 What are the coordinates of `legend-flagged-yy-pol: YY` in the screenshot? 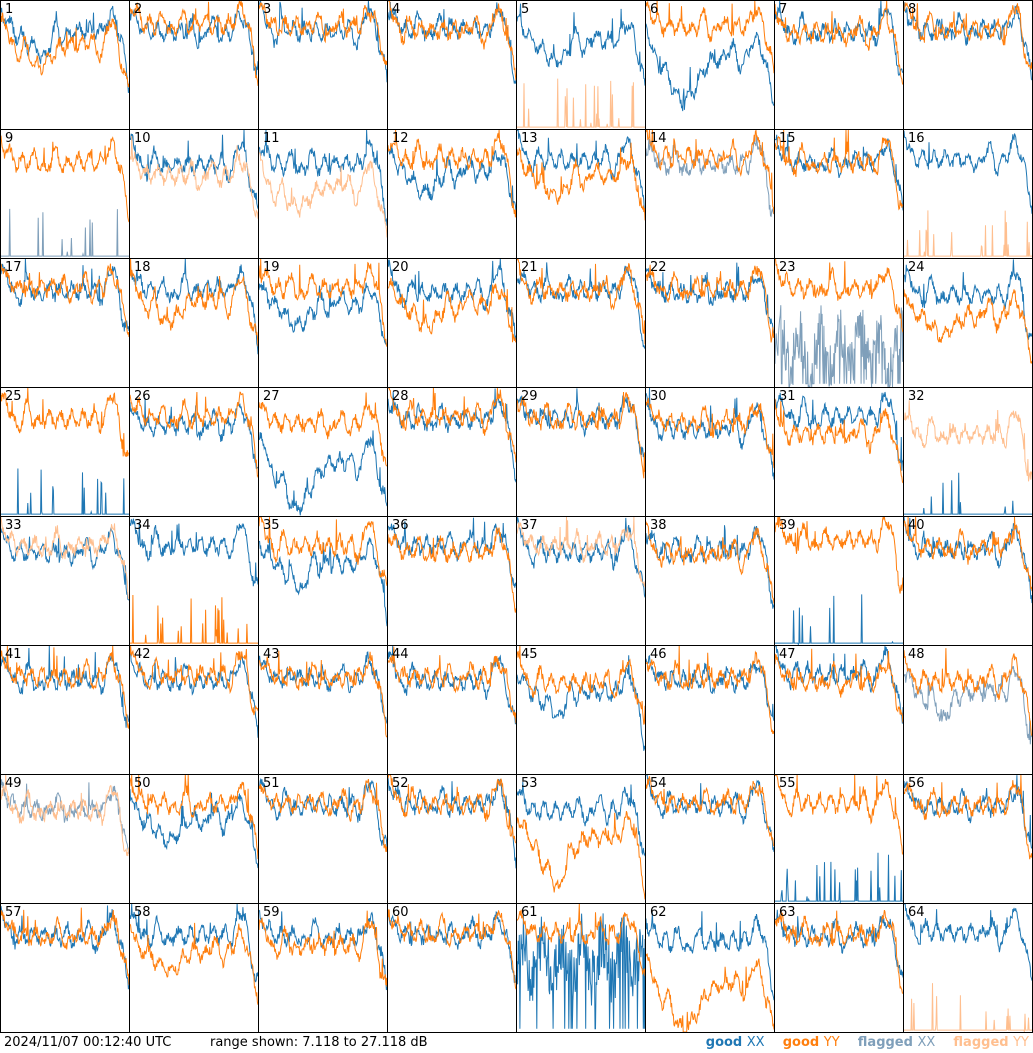 It's located at (1021, 1042).